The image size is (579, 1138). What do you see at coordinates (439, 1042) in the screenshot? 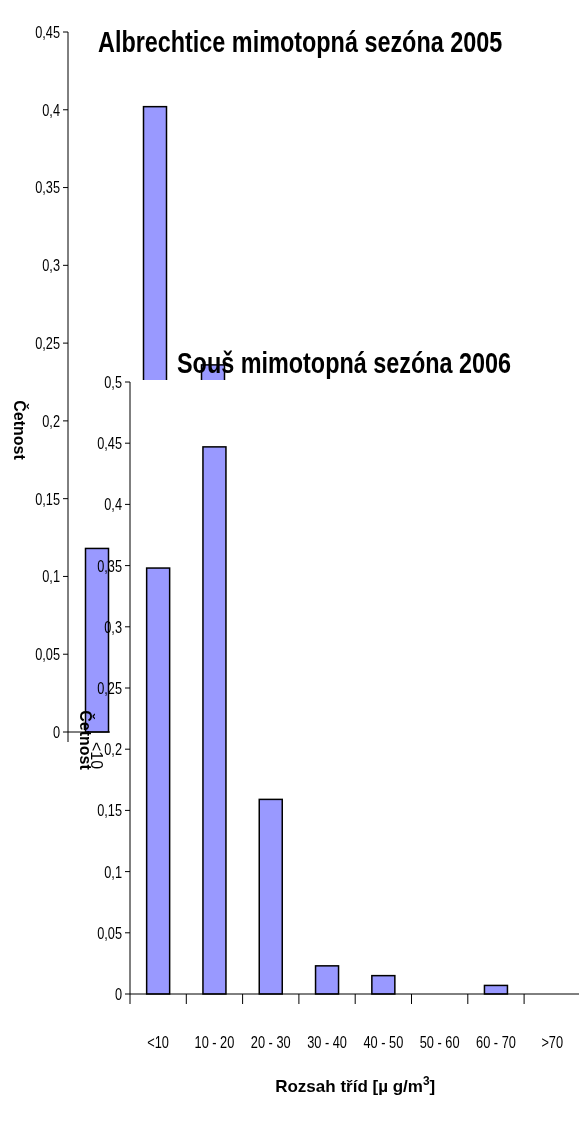
I see `x-tick-label: 50 - 60` at bounding box center [439, 1042].